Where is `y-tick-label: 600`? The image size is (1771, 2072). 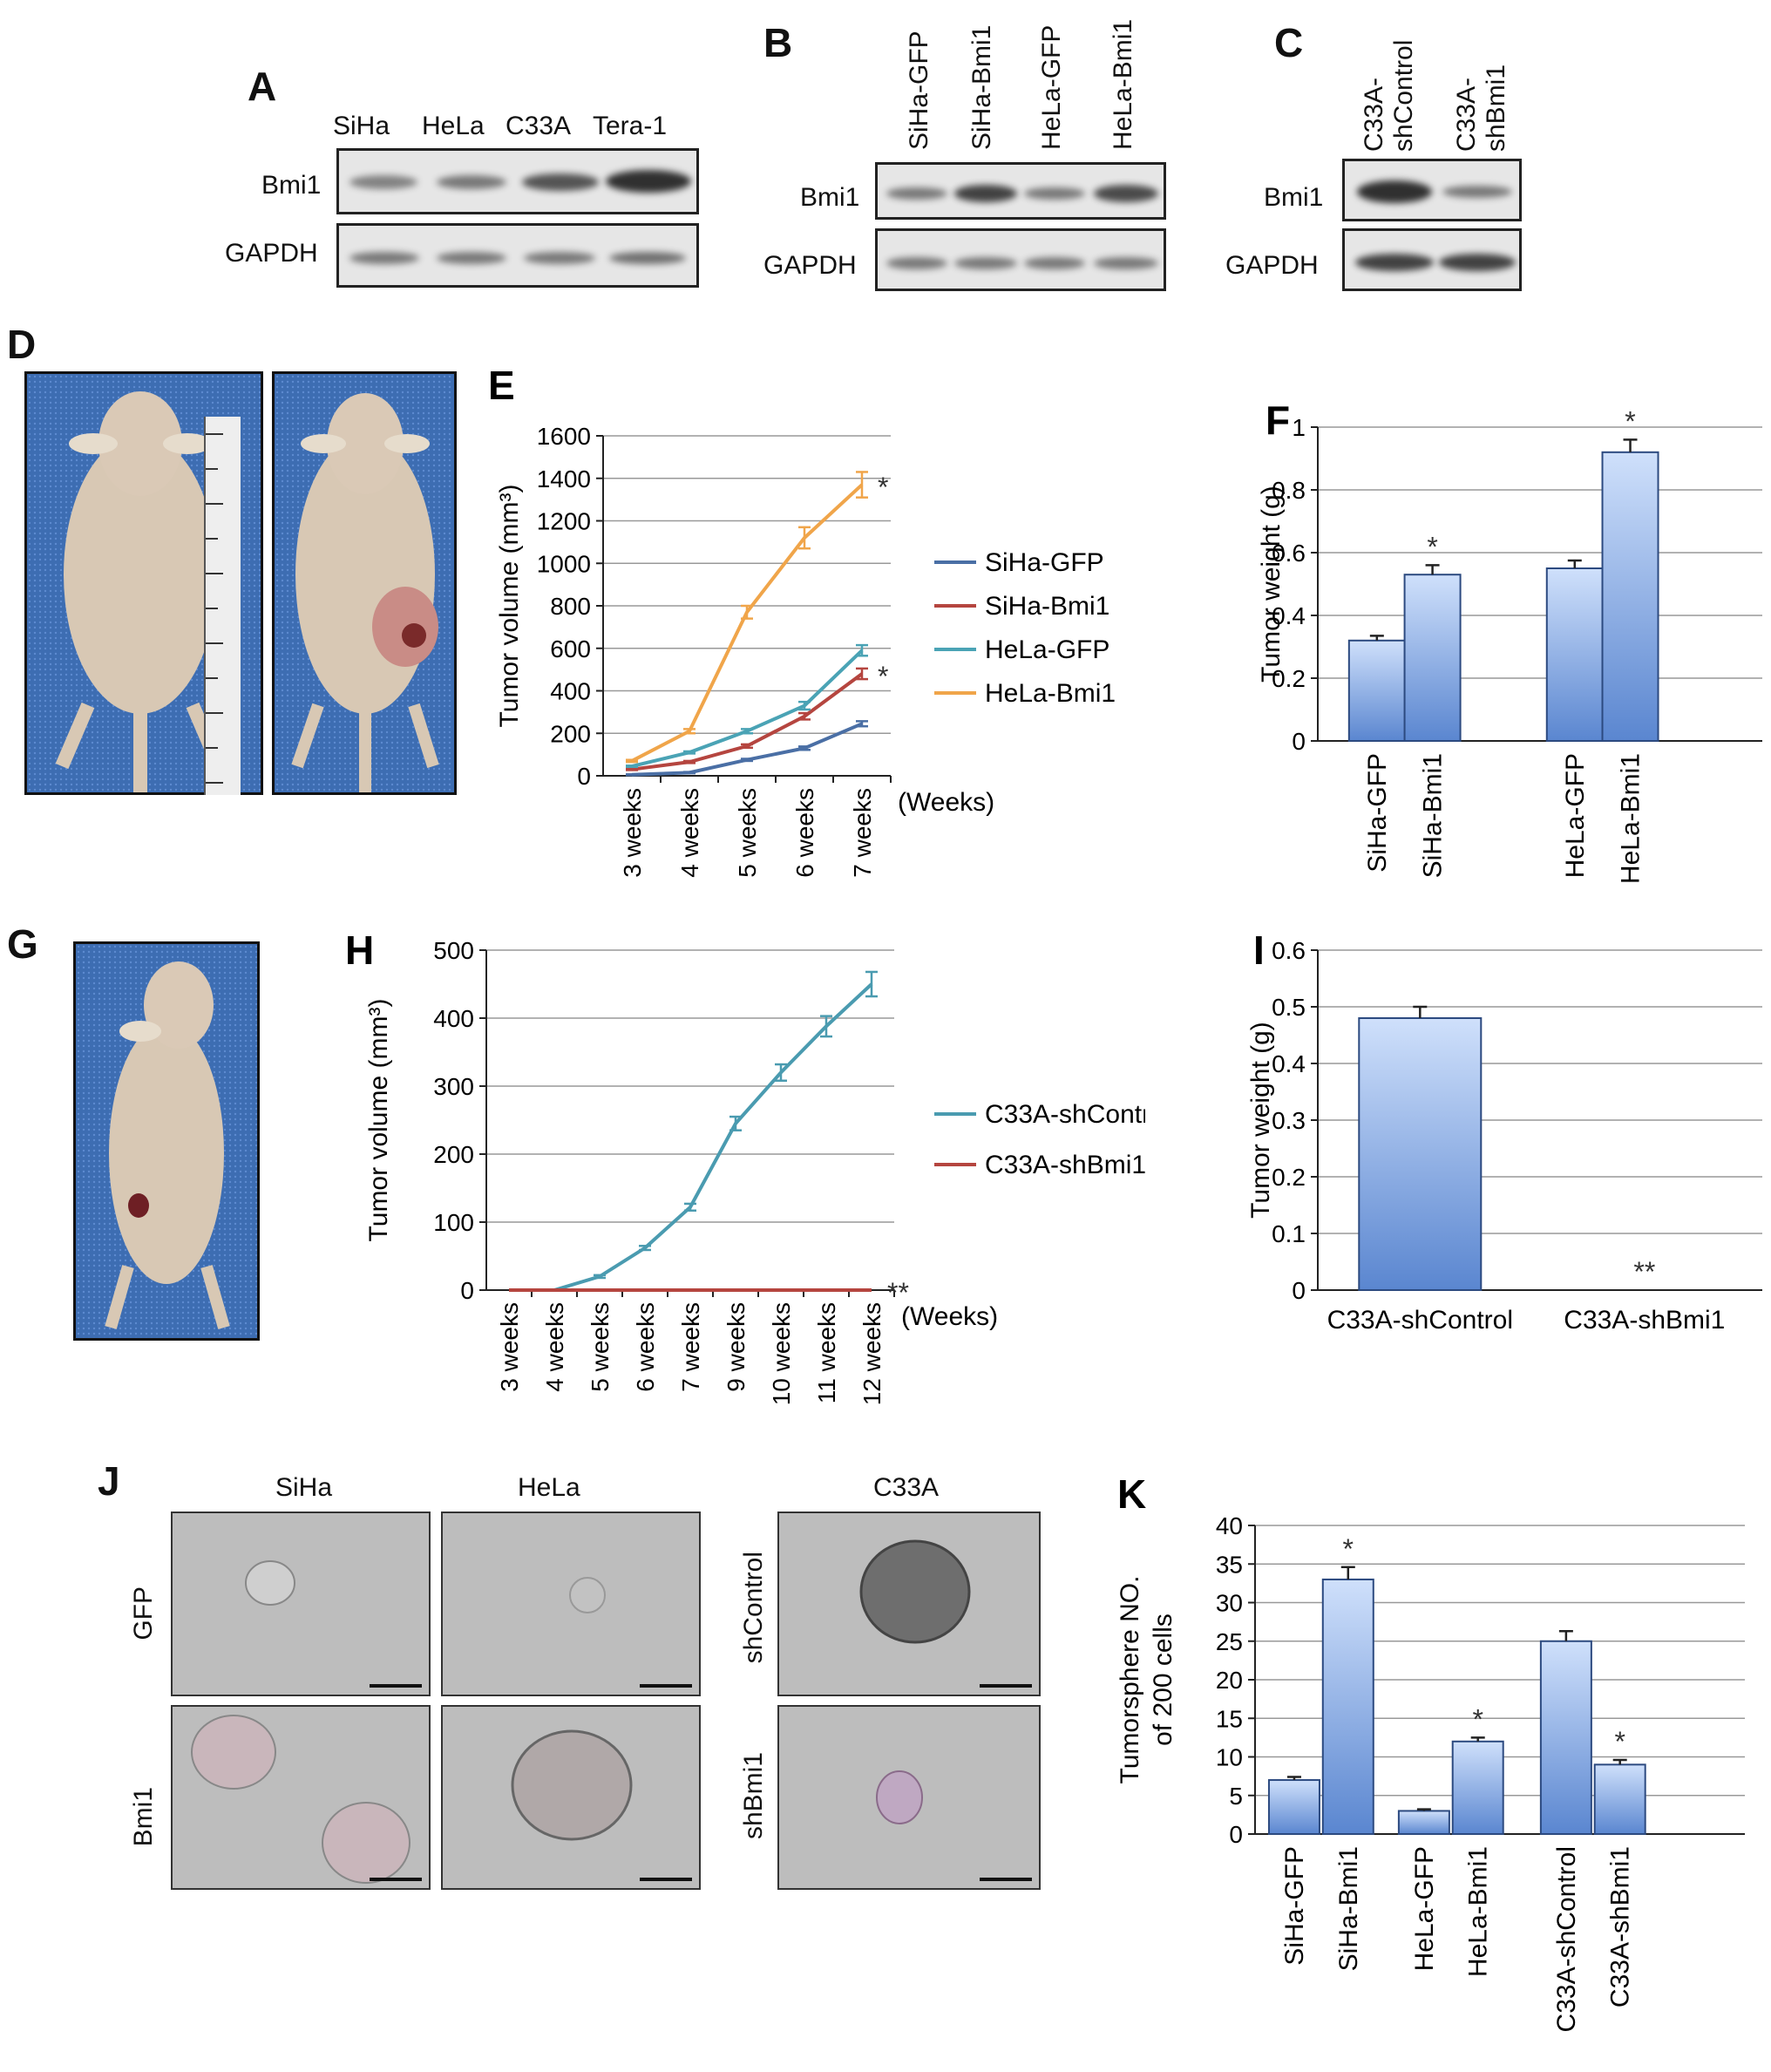
y-tick-label: 600 is located at coordinates (570, 648).